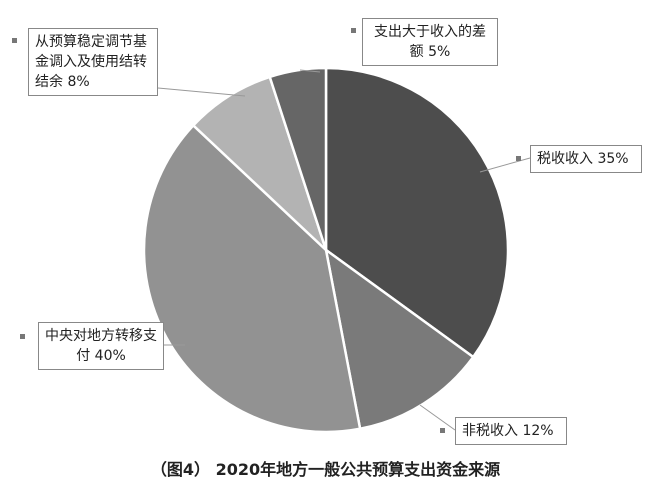  What do you see at coordinates (613, 159) in the screenshot?
I see `value-label: 35%` at bounding box center [613, 159].